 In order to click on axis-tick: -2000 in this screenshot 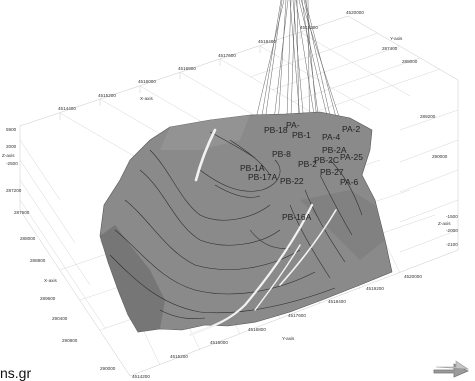, I will do `click(452, 230)`.